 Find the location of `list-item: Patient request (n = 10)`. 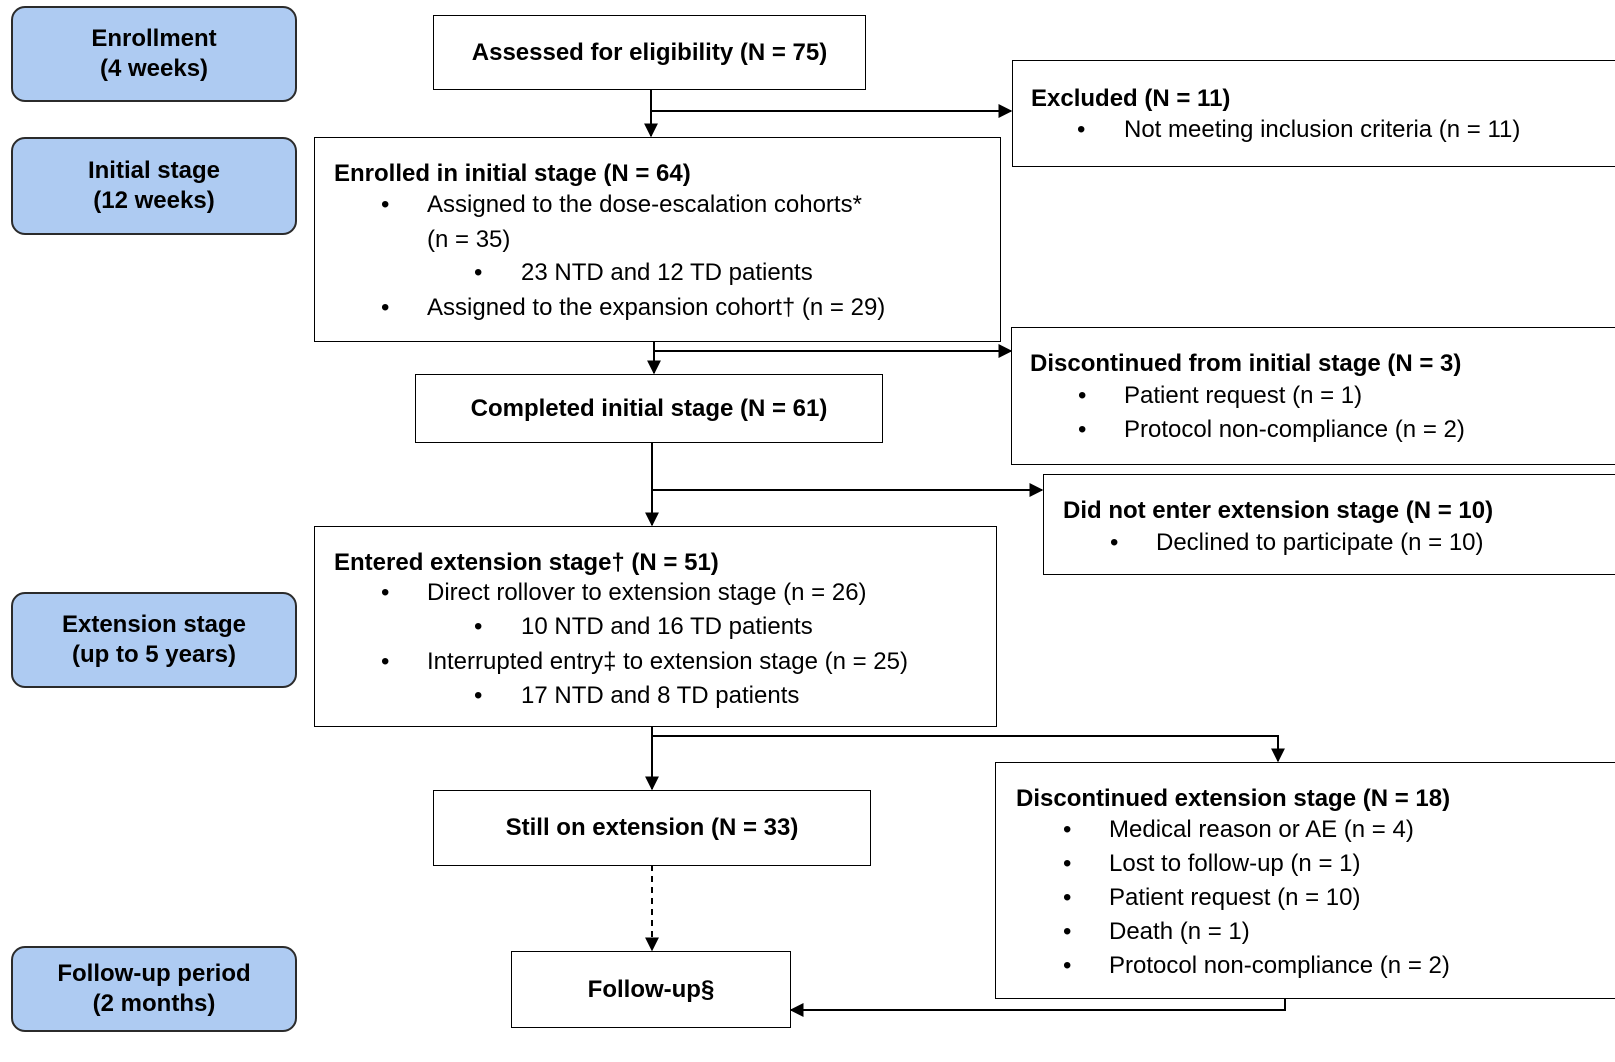

list-item: Patient request (n = 10) is located at coordinates (1235, 897).